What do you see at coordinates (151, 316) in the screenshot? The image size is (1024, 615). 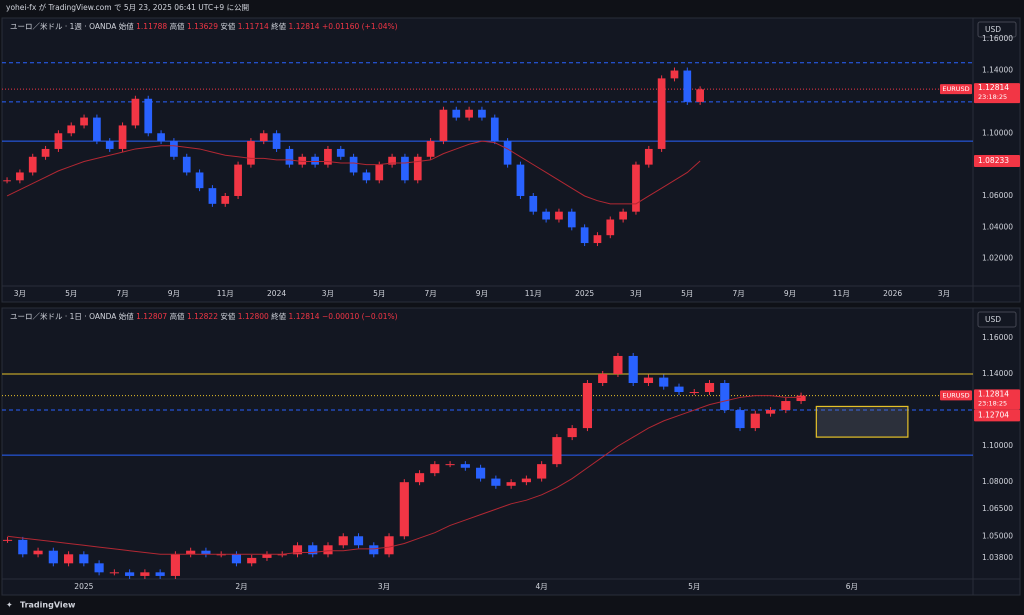 I see `ohlc-value: 1.12807` at bounding box center [151, 316].